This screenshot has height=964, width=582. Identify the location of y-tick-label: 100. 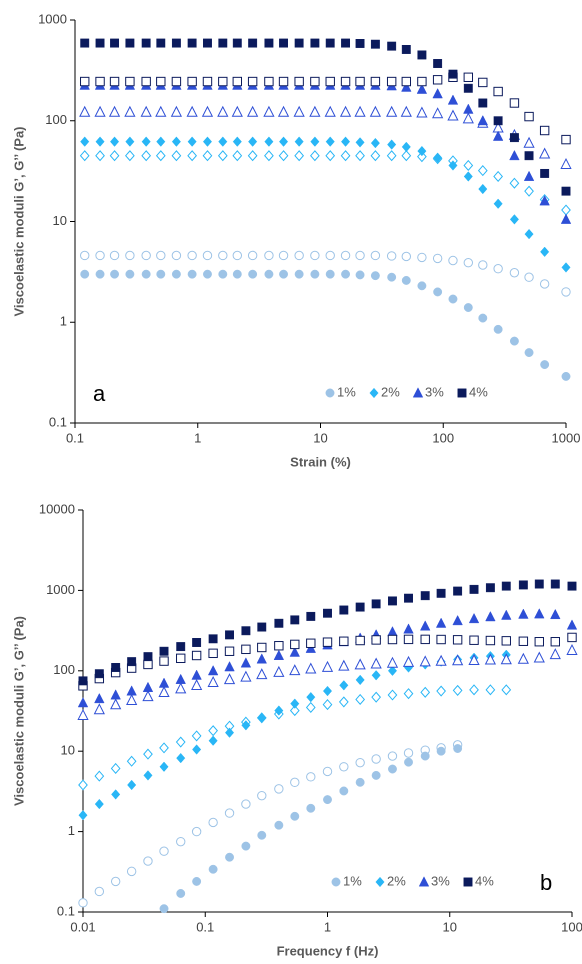
(56, 119).